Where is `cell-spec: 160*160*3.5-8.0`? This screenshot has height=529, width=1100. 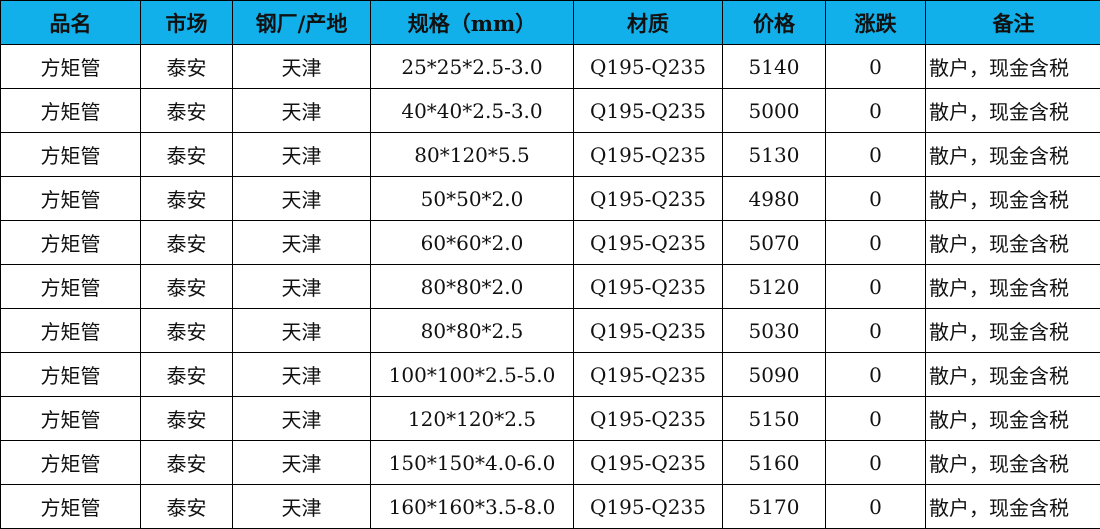 cell-spec: 160*160*3.5-8.0 is located at coordinates (472, 506).